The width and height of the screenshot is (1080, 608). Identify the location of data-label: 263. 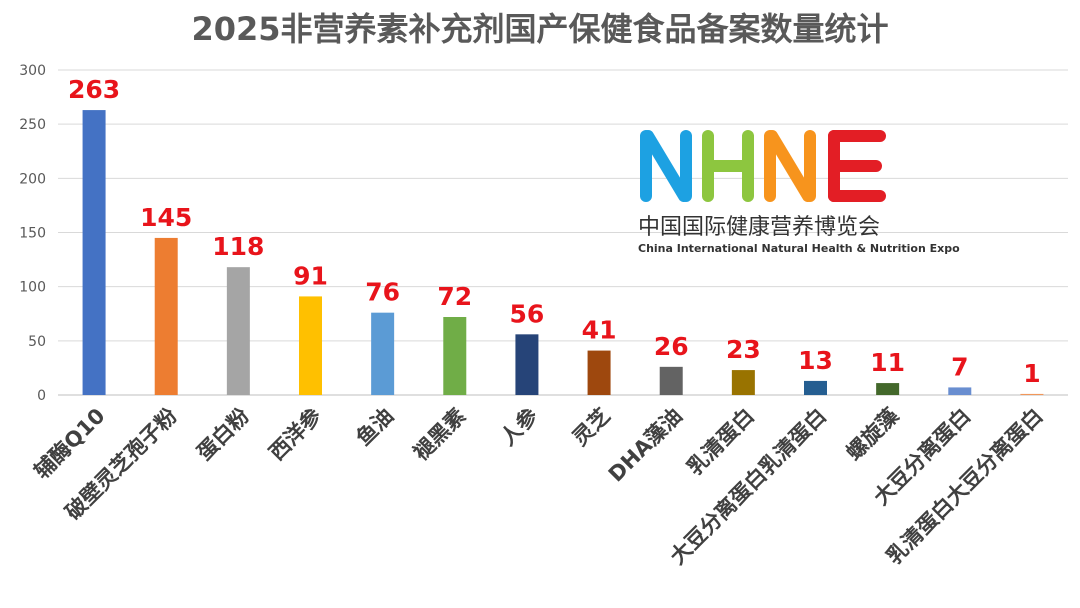
(94, 89).